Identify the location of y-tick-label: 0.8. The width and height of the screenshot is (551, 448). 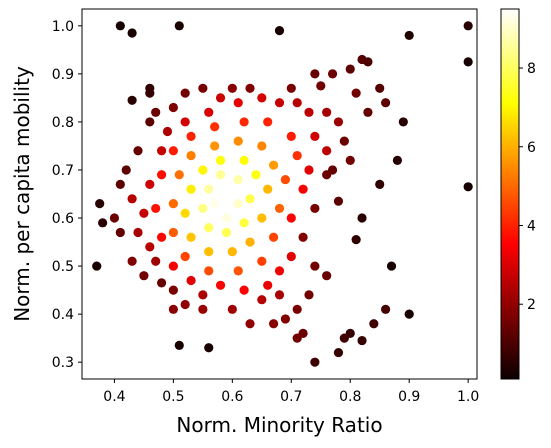
(63, 123).